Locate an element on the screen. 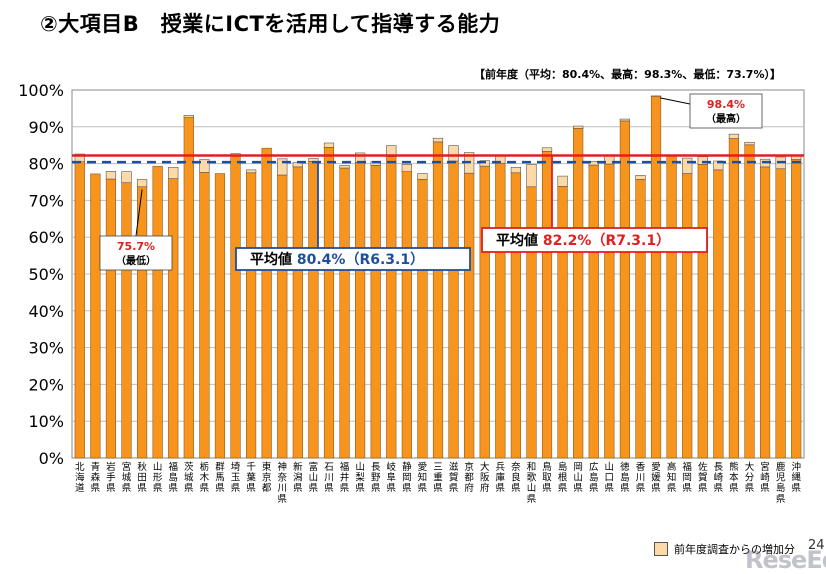 Image resolution: width=826 pixels, height=574 pixels. x-tick-label: 高知県 is located at coordinates (672, 477).